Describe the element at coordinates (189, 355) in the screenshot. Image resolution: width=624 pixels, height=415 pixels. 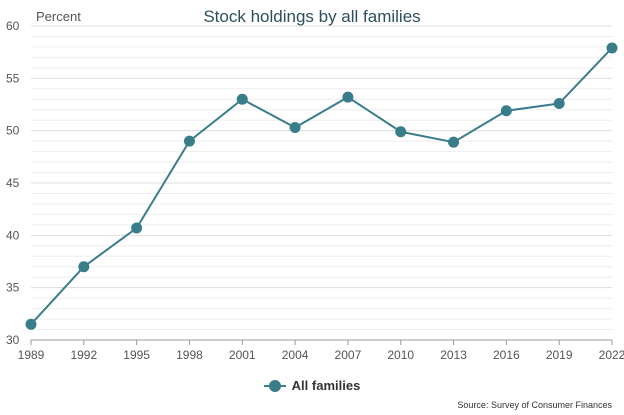
I see `x-tick-label: 1998` at that location.